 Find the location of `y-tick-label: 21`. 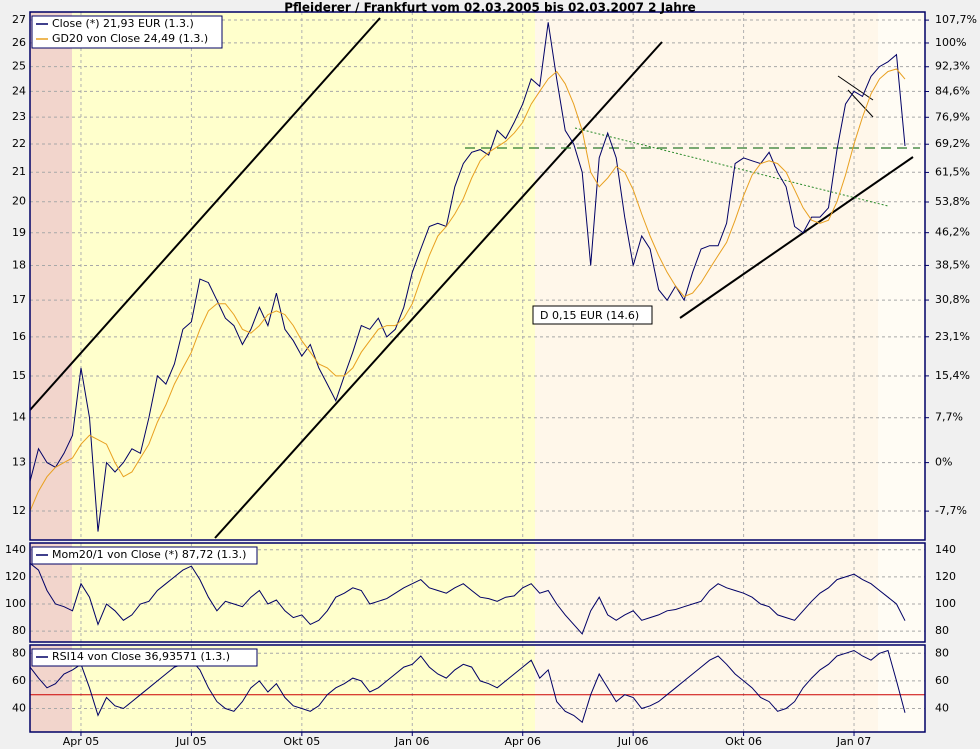

y-tick-label: 21 is located at coordinates (19, 171).